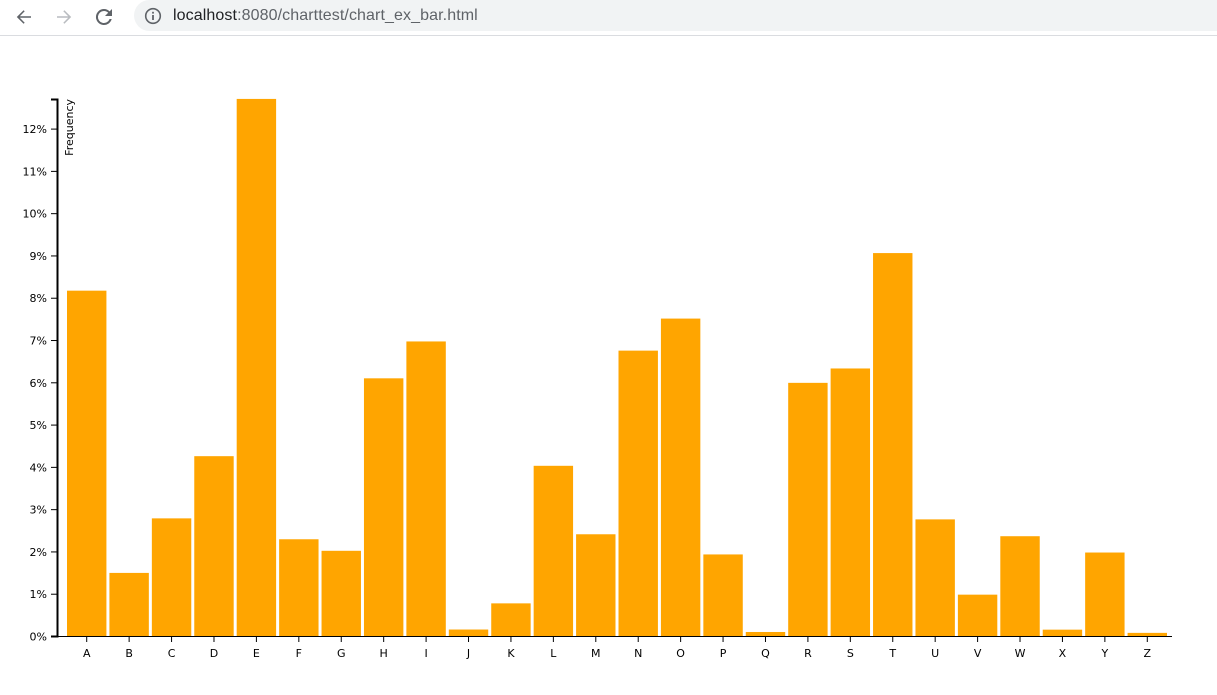 This screenshot has height=695, width=1217. Describe the element at coordinates (978, 653) in the screenshot. I see `x-tick-label: V` at that location.